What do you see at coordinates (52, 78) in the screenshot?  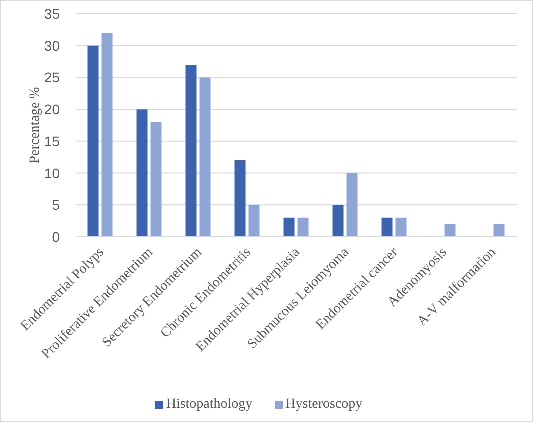 I see `y-tick-label: 25` at bounding box center [52, 78].